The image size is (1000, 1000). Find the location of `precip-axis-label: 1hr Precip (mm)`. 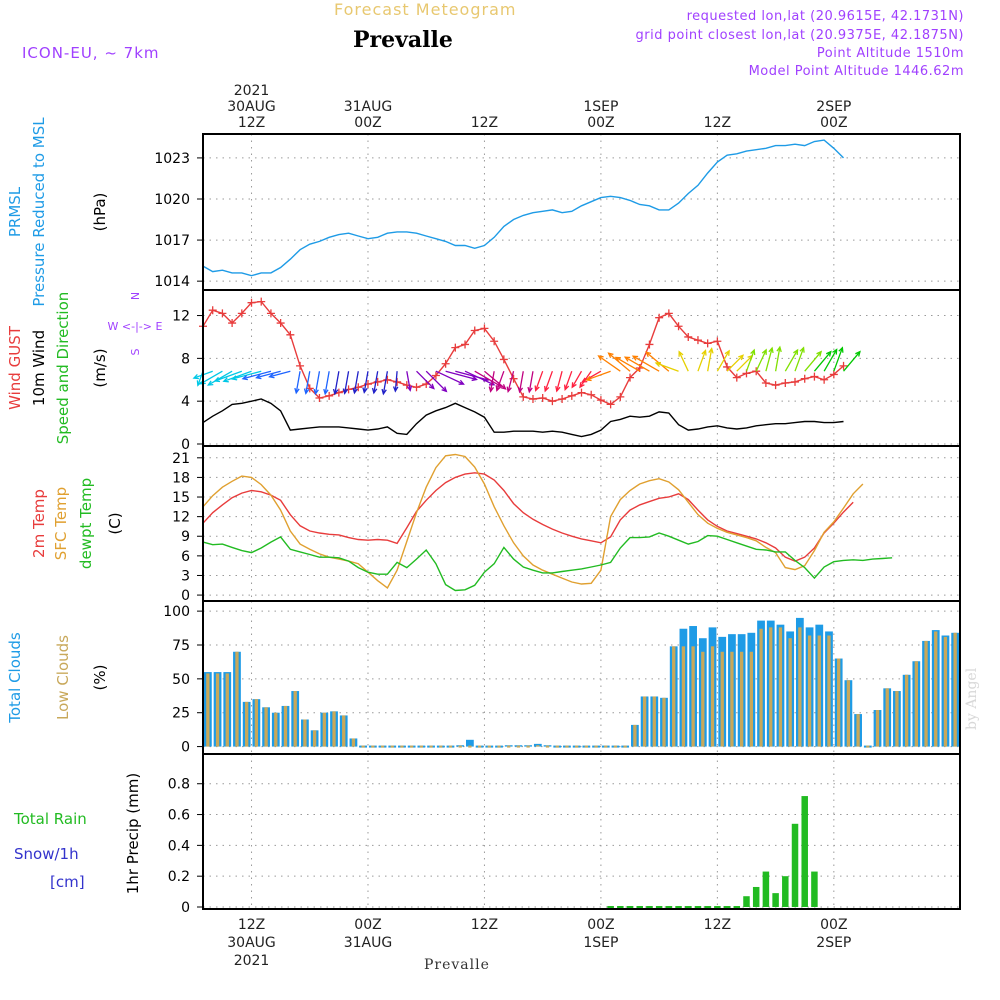

precip-axis-label: 1hr Precip (mm) is located at coordinates (133, 833).